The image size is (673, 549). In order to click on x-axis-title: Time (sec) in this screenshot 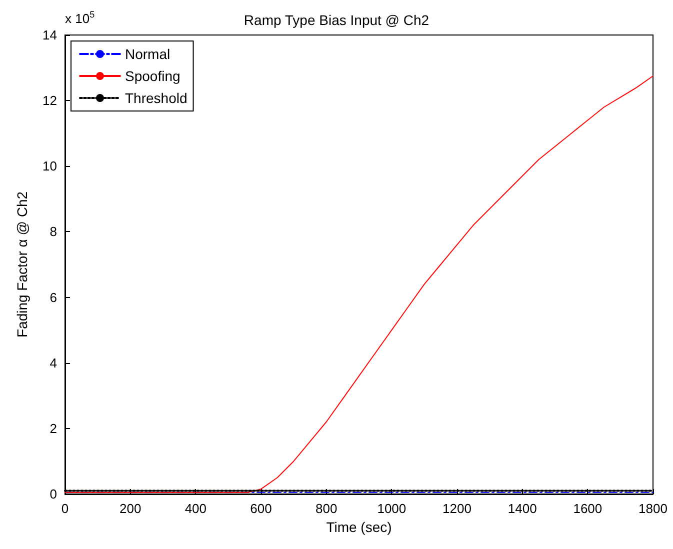, I will do `click(359, 526)`.